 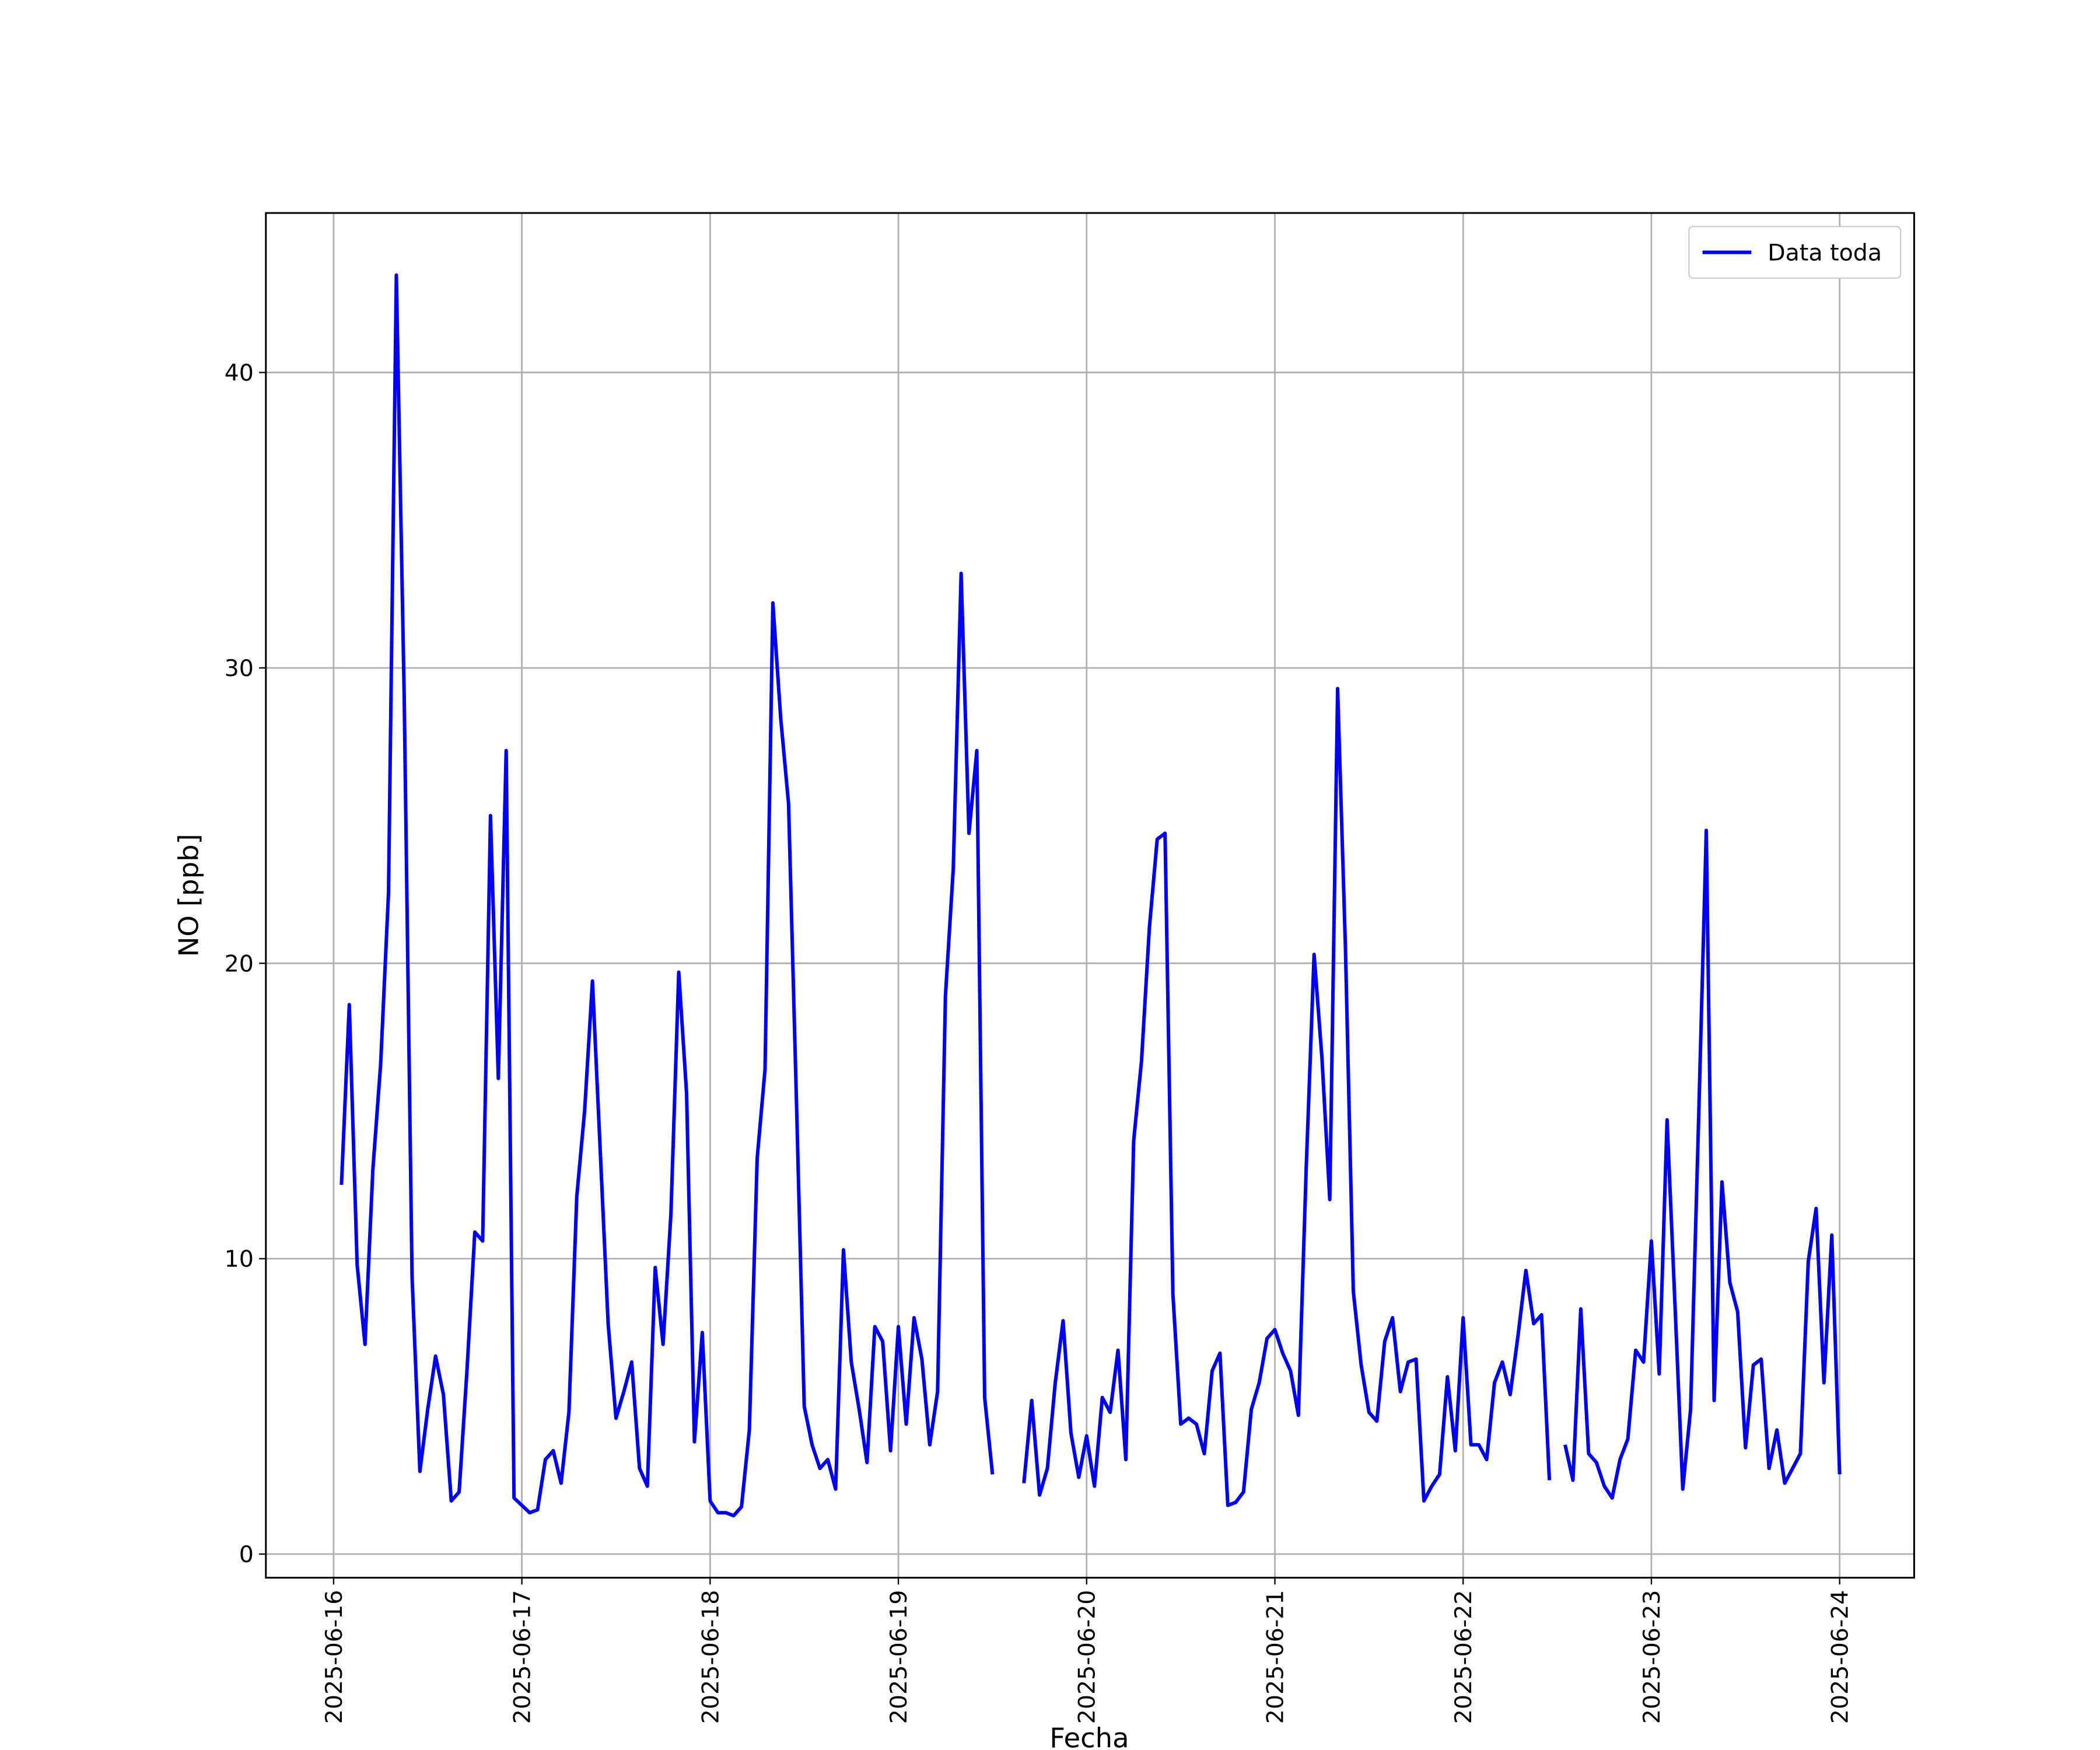 I want to click on y-tick-label: 30, so click(x=239, y=668).